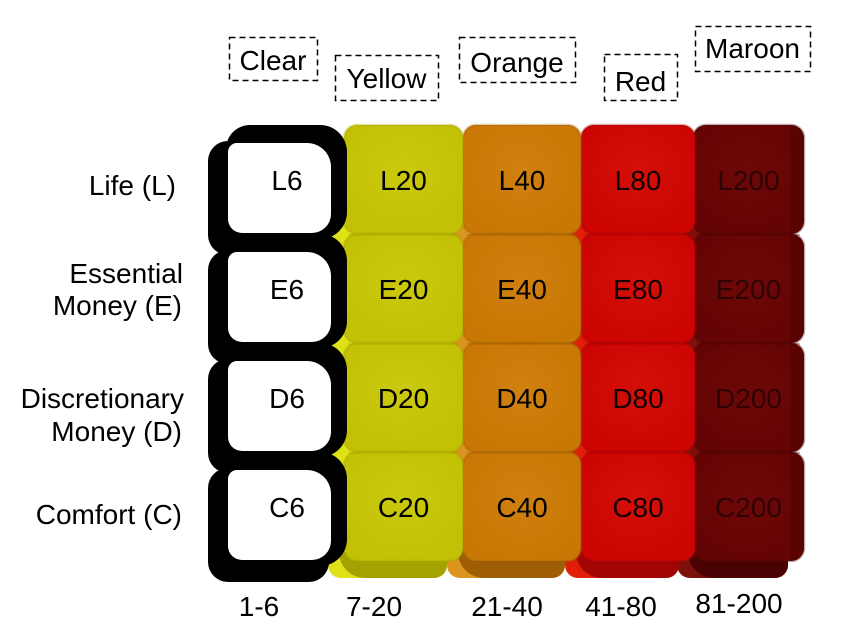 Image resolution: width=851 pixels, height=636 pixels. I want to click on svg-text: Life (L), so click(132, 185).